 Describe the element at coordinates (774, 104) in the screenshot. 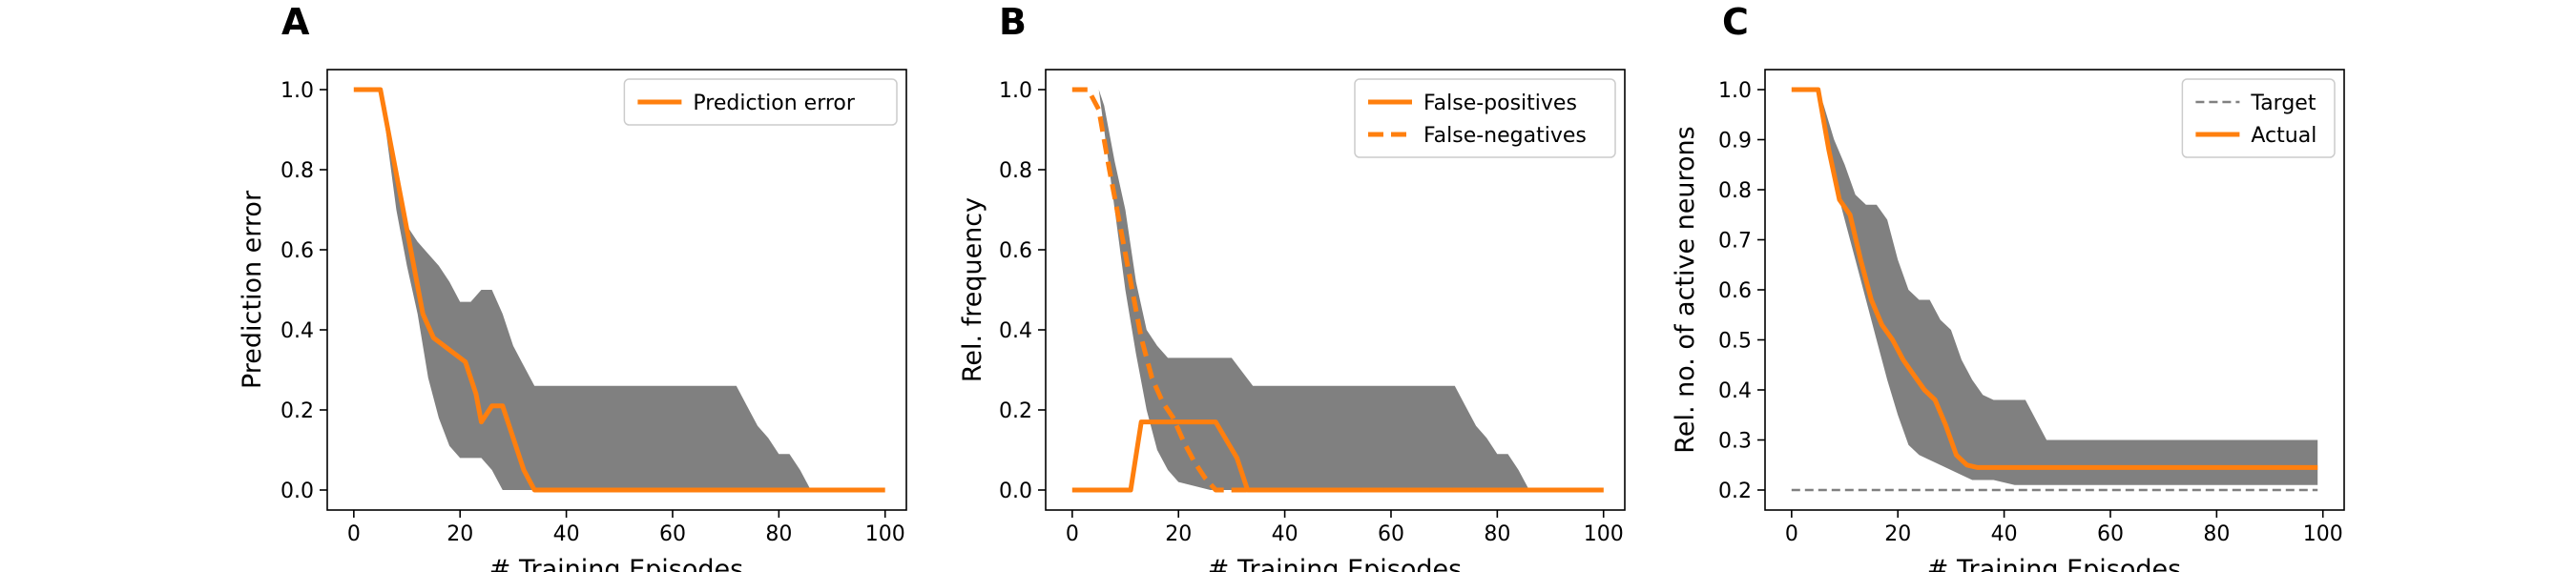

I see `legend-label-prediction-error: Prediction error` at that location.